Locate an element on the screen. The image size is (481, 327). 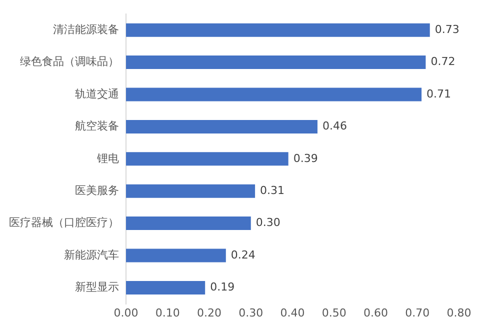
x-tick-label: 0.10 is located at coordinates (167, 313).